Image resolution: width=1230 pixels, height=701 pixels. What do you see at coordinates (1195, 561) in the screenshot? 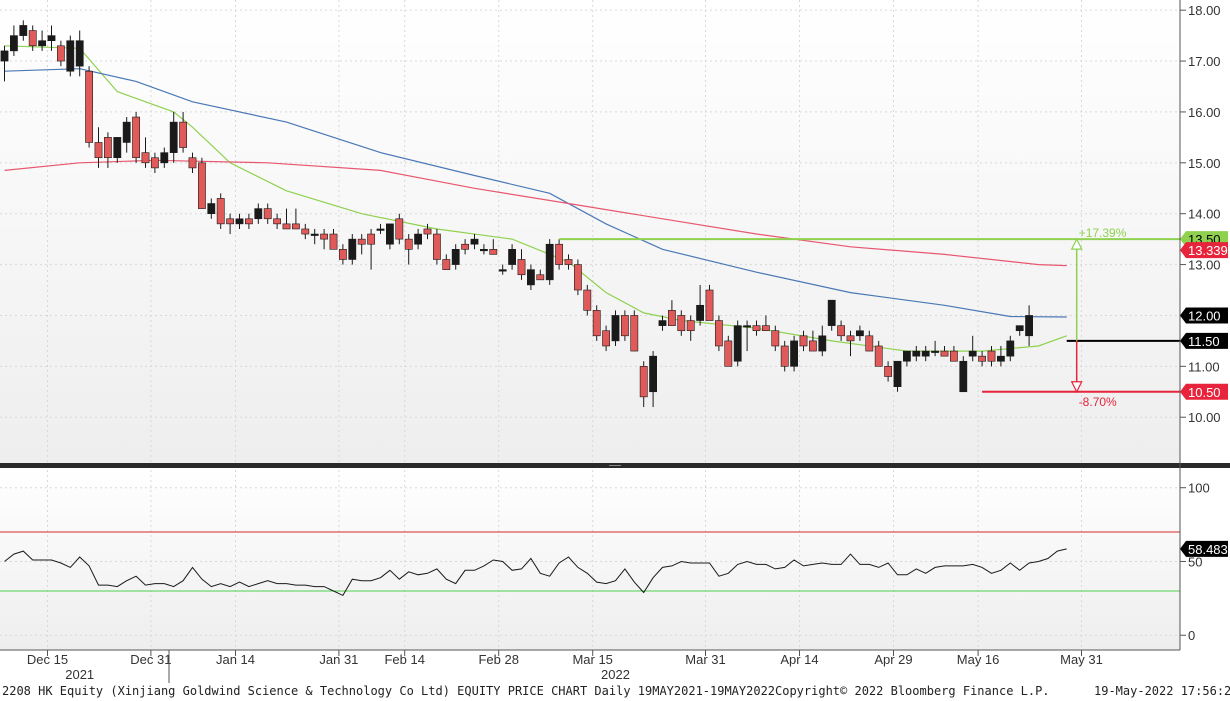
I see `rsi-tick-label: 50` at bounding box center [1195, 561].